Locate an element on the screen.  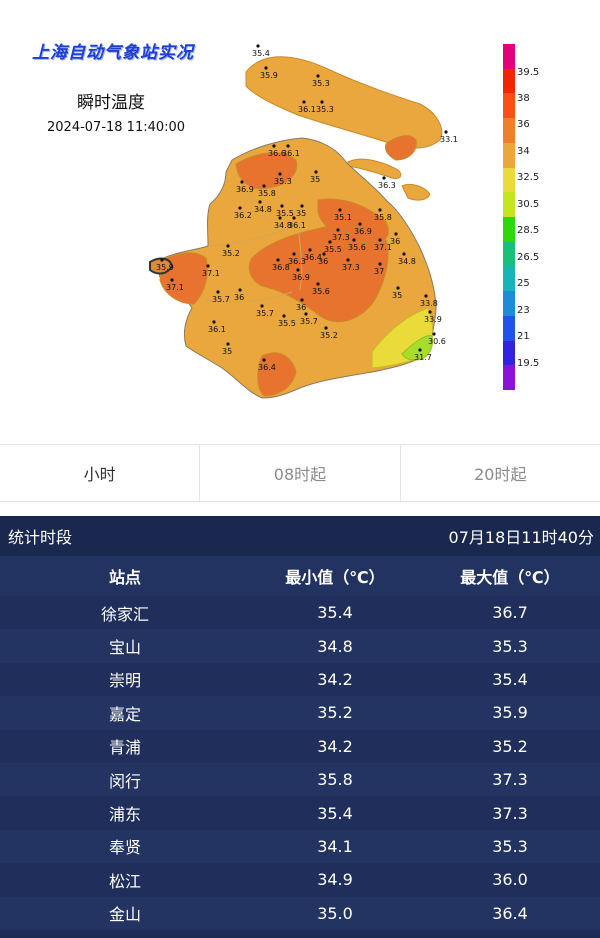
min-value: 35.8 is located at coordinates (335, 780).